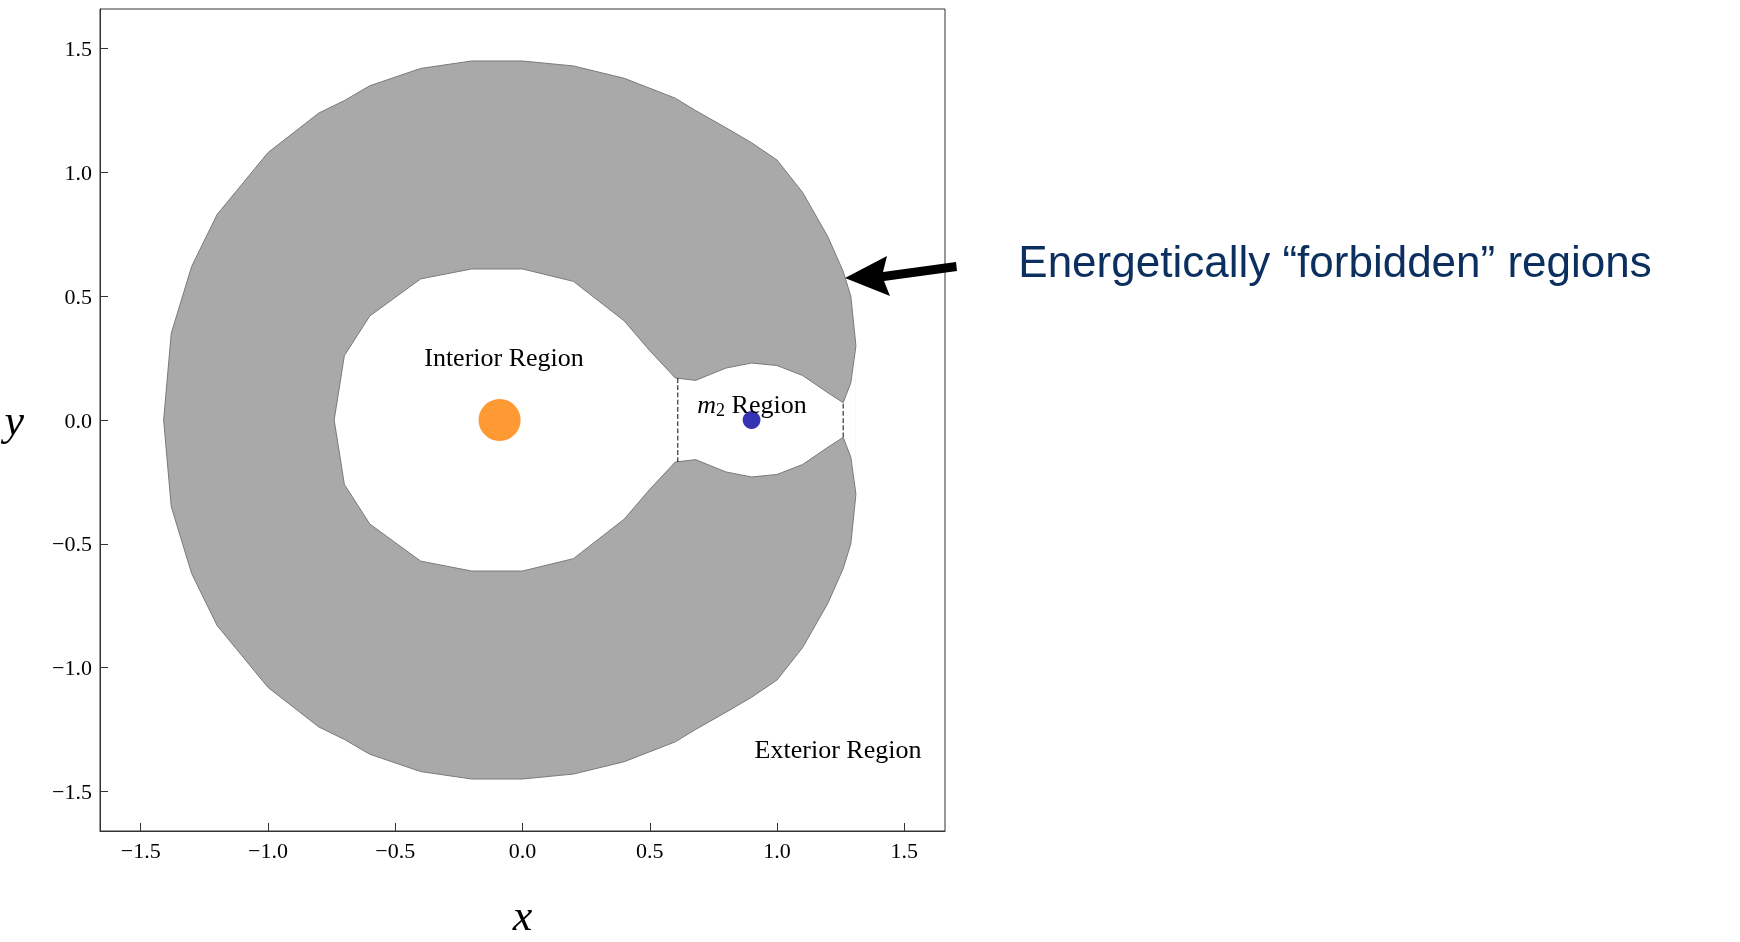 The height and width of the screenshot is (942, 1740). I want to click on text: Energetically “forbidden” regions, so click(1335, 261).